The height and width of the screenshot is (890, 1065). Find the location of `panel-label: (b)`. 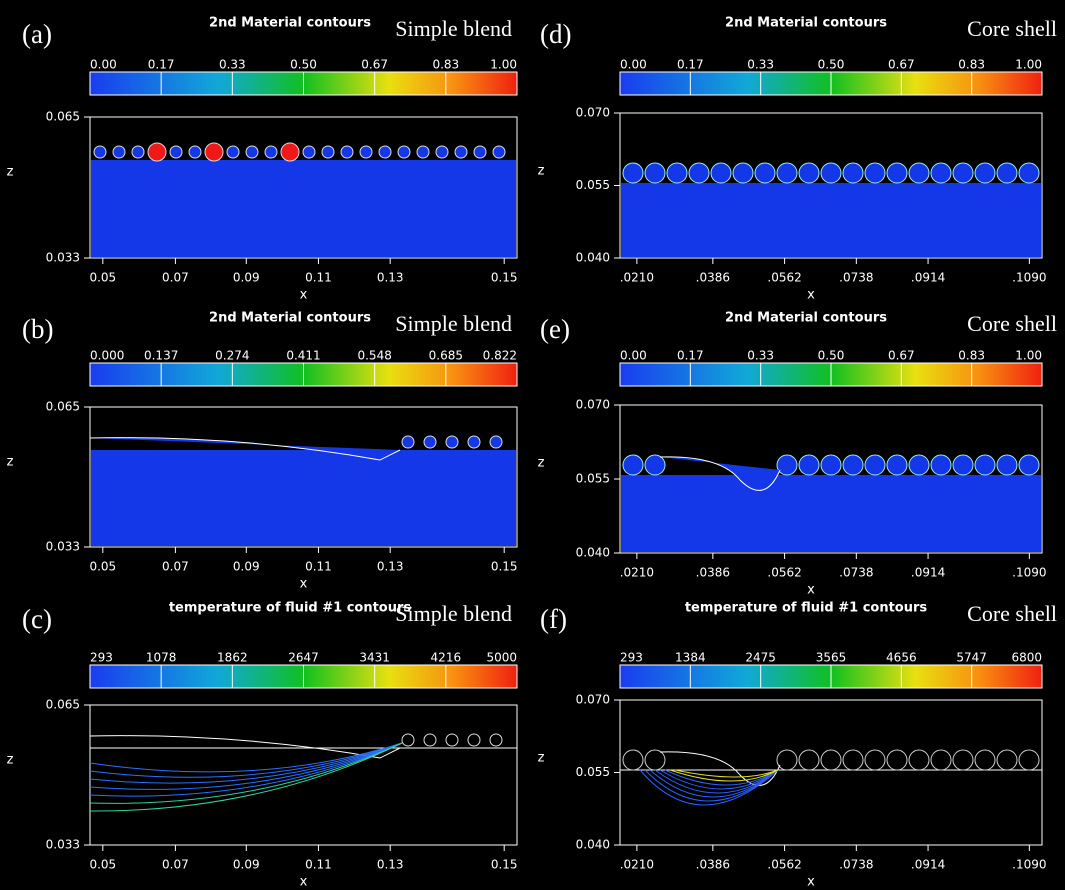

panel-label: (b) is located at coordinates (37, 329).